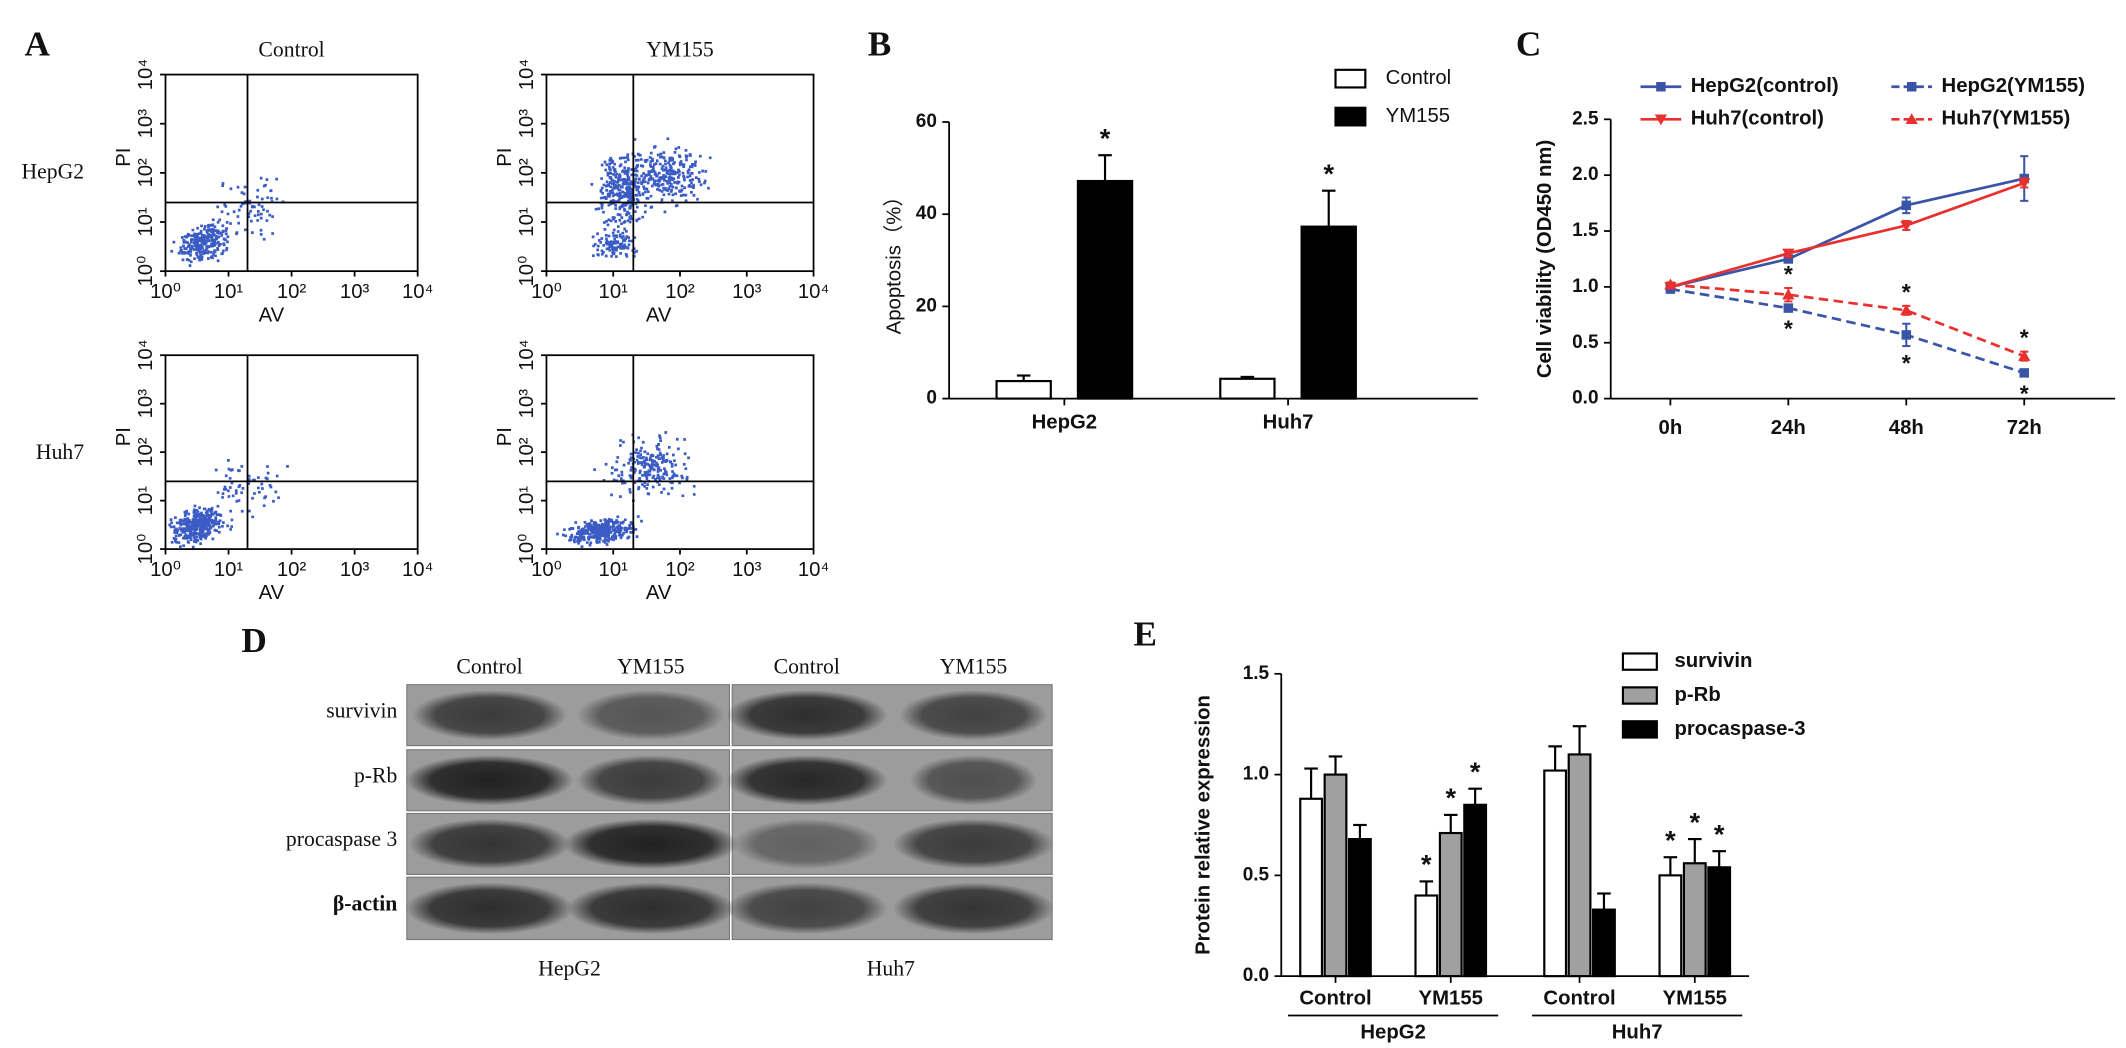  What do you see at coordinates (679, 50) in the screenshot?
I see `column-title: YM155` at bounding box center [679, 50].